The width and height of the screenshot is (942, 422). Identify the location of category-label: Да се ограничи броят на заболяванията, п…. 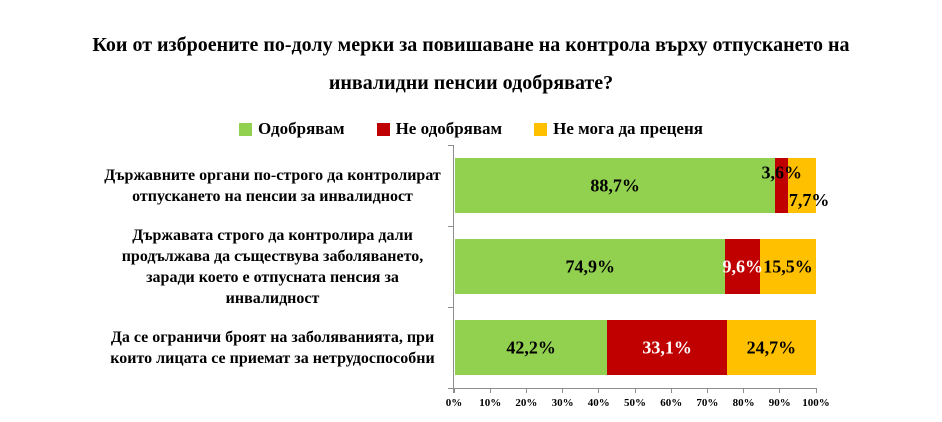
(272, 347).